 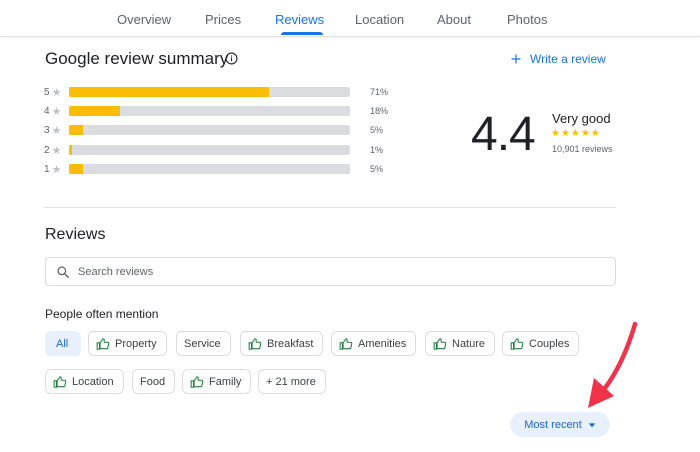 I want to click on plus-icon, so click(x=516, y=59).